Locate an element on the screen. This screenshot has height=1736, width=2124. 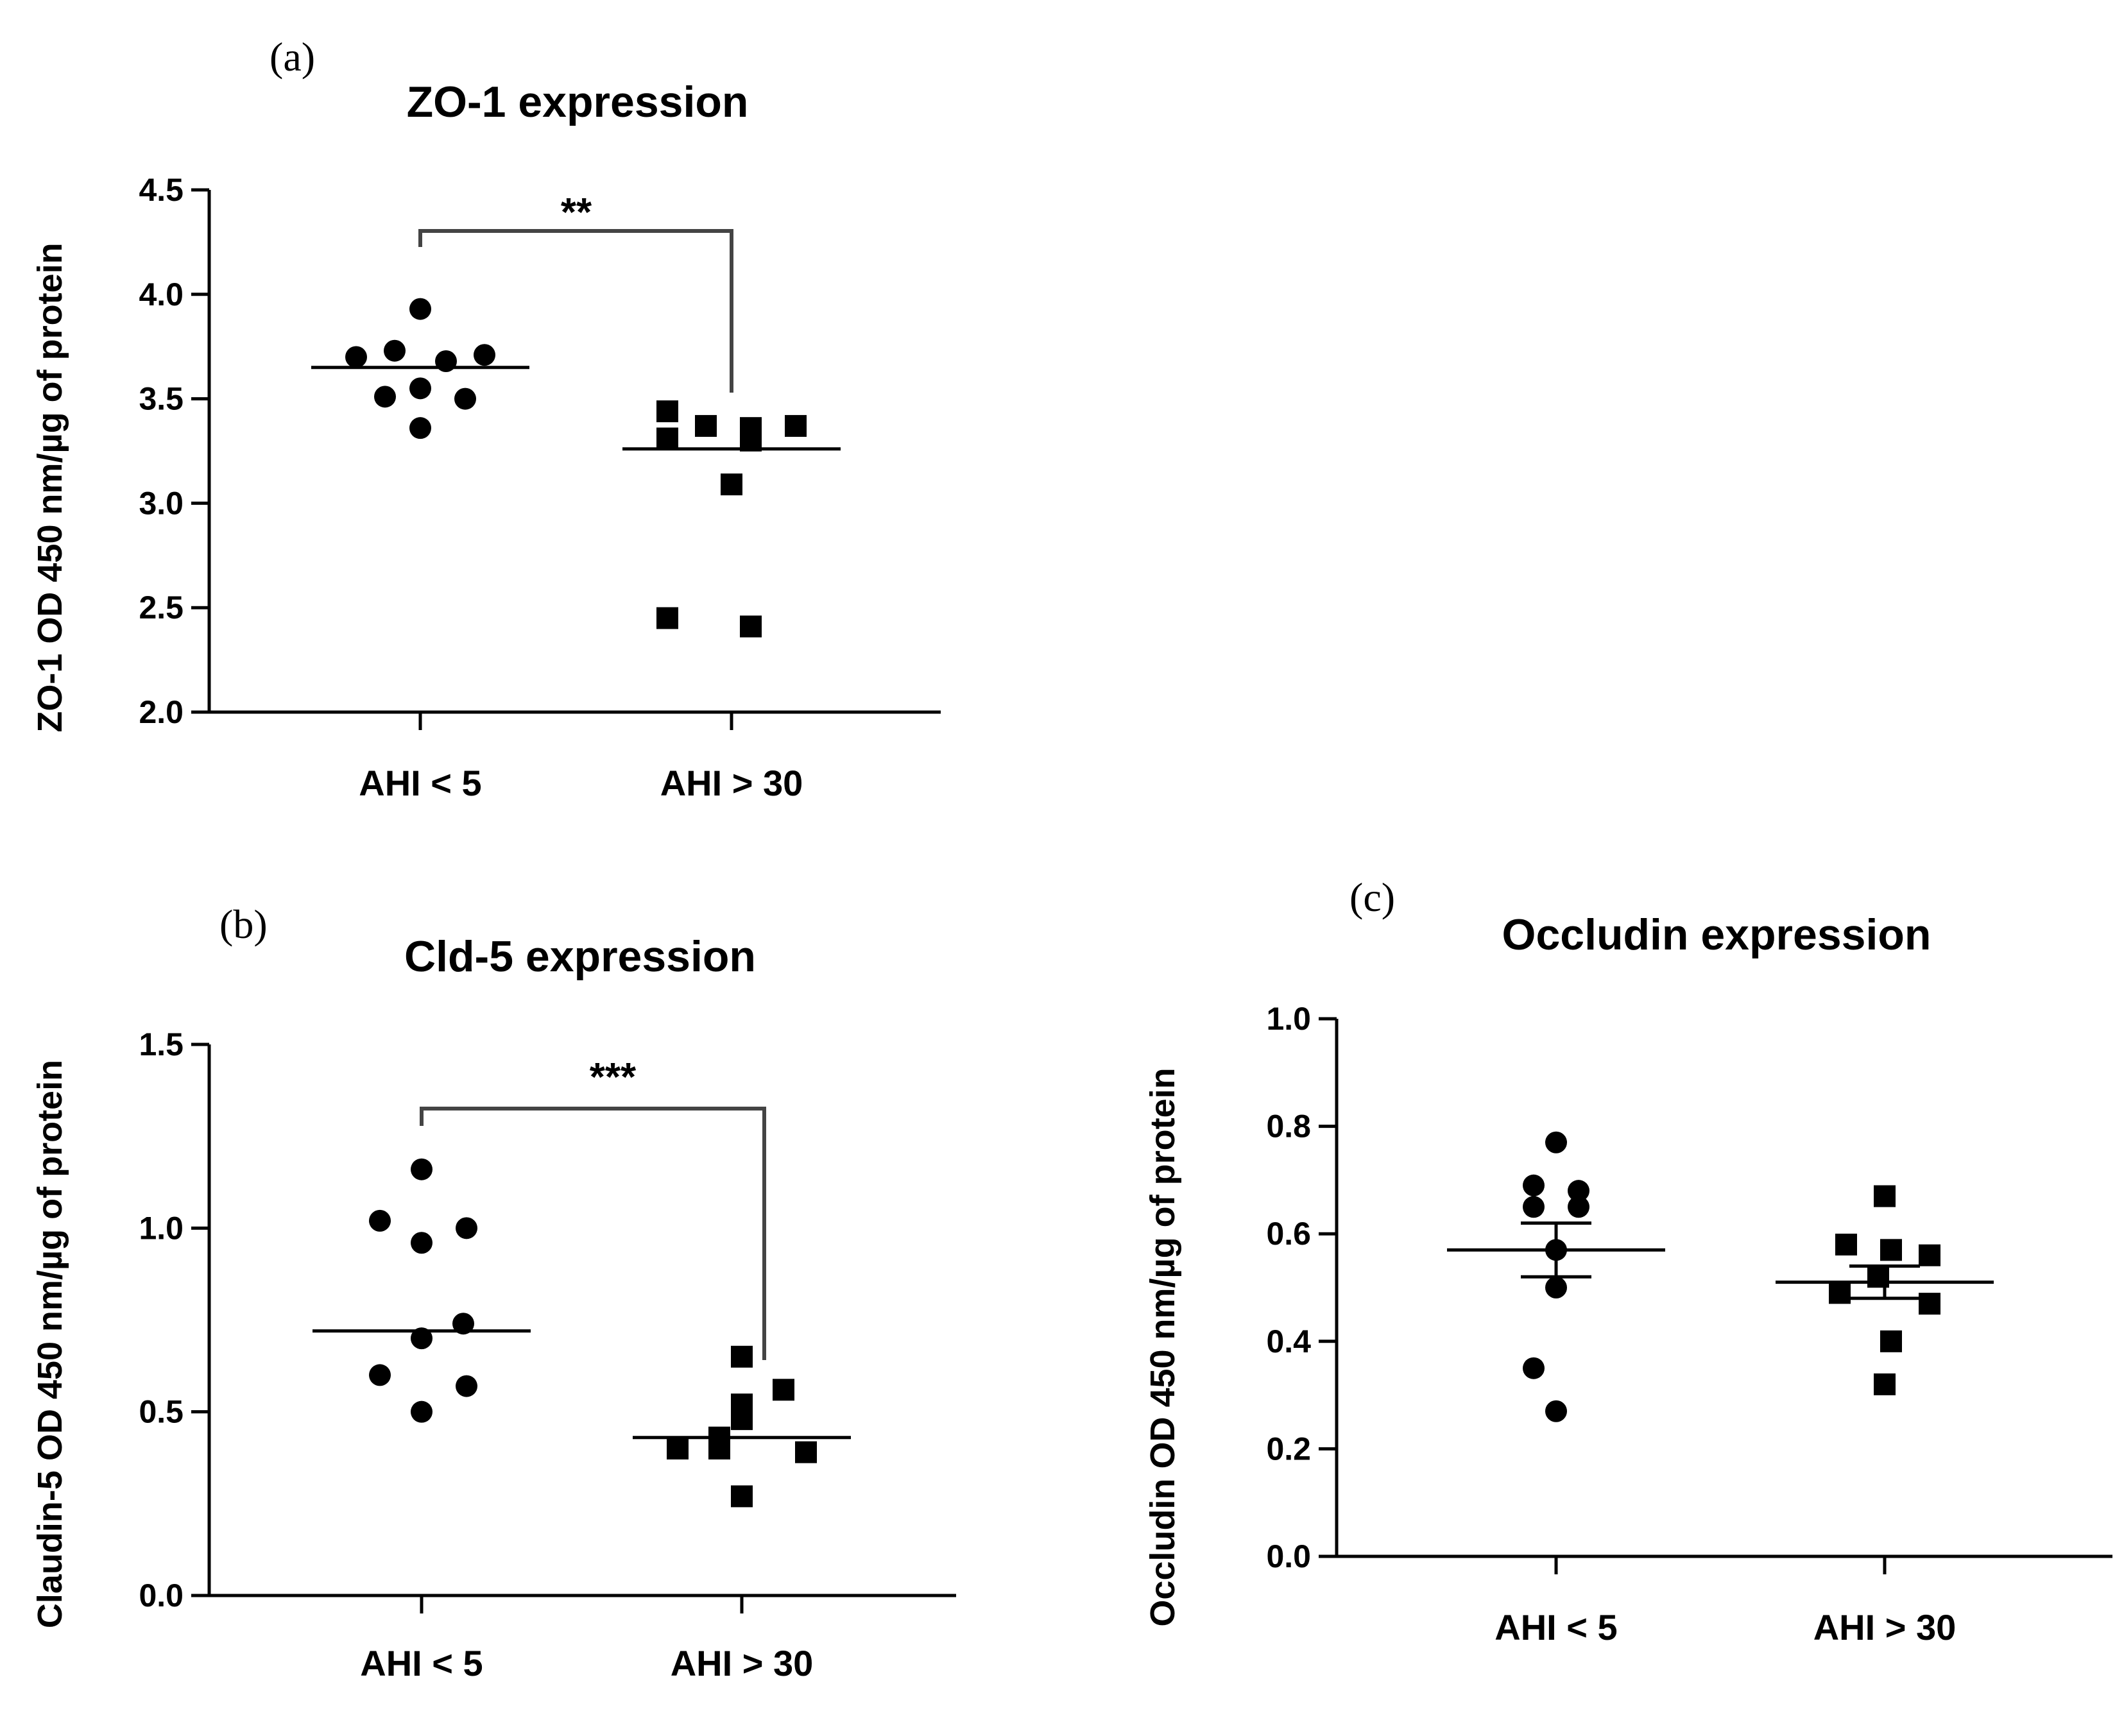
panel-b-y-axis-title: Claudin-5 OD 450 nm/µg of protein is located at coordinates (50, 1344).